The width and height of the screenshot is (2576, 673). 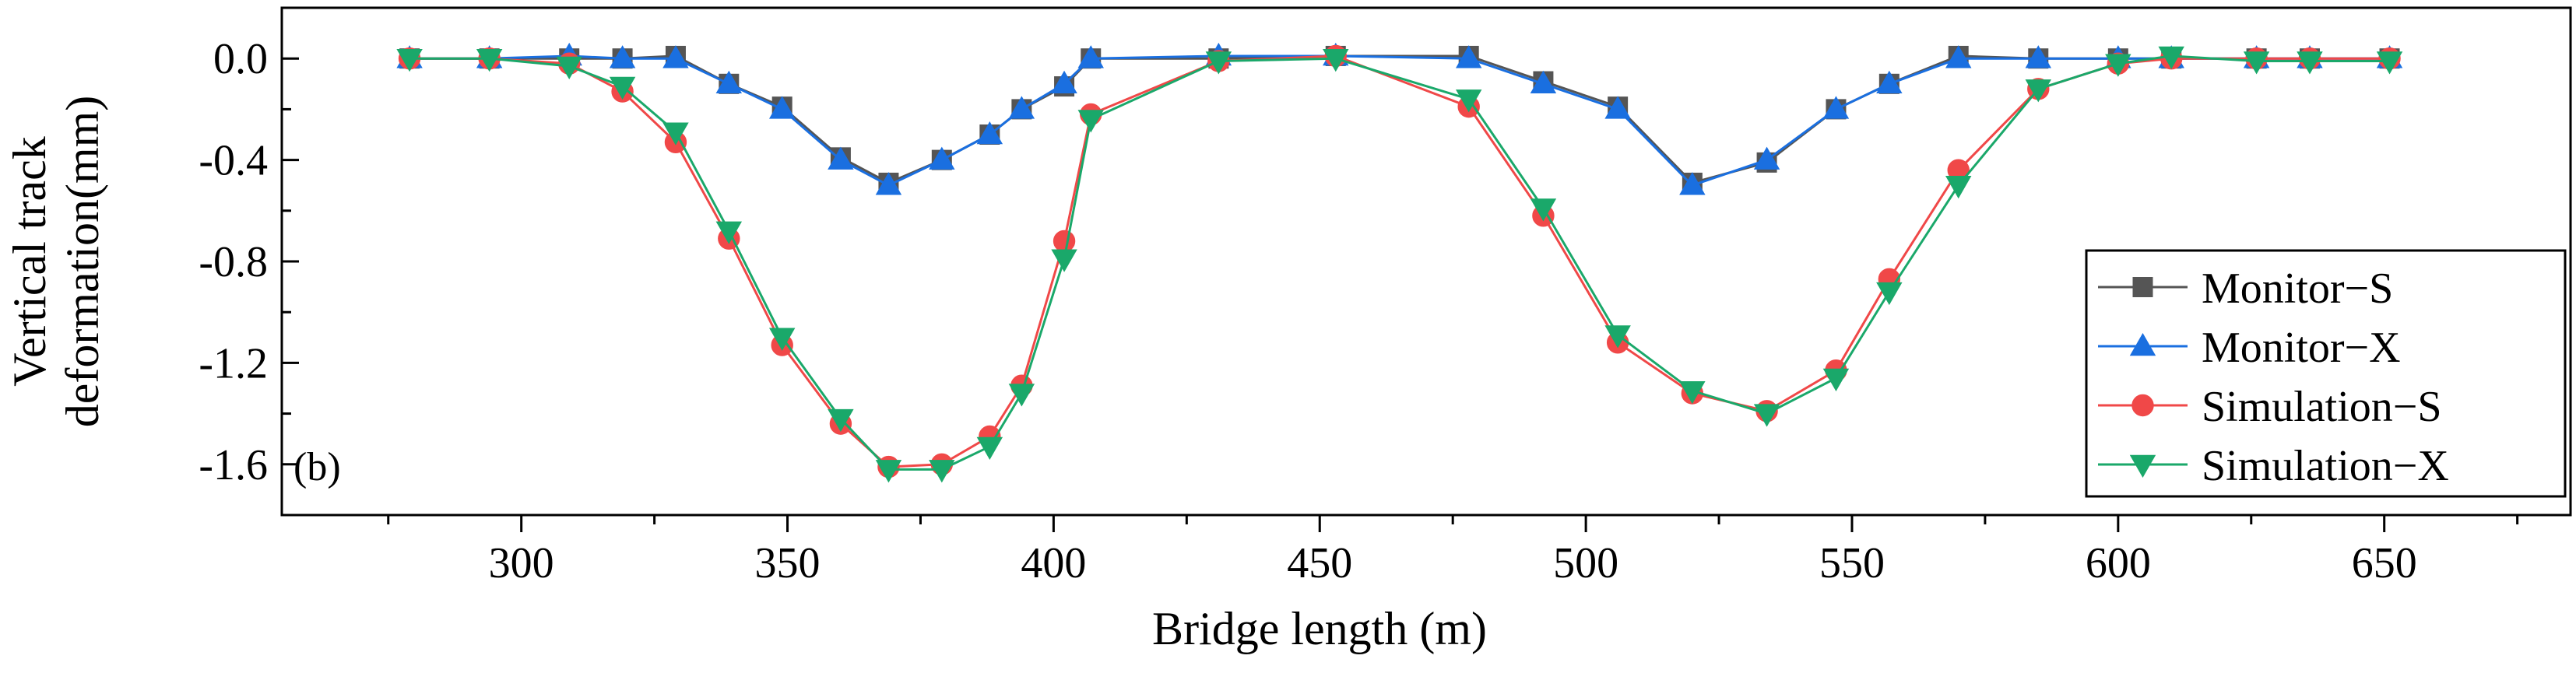 I want to click on y-tick-label: -1.2, so click(x=234, y=363).